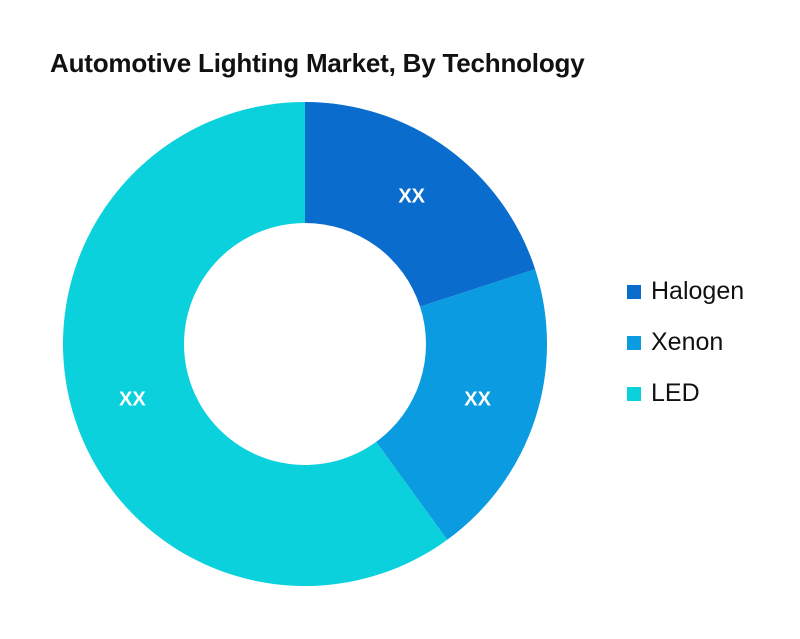  What do you see at coordinates (634, 291) in the screenshot?
I see `legend-swatch-halogen` at bounding box center [634, 291].